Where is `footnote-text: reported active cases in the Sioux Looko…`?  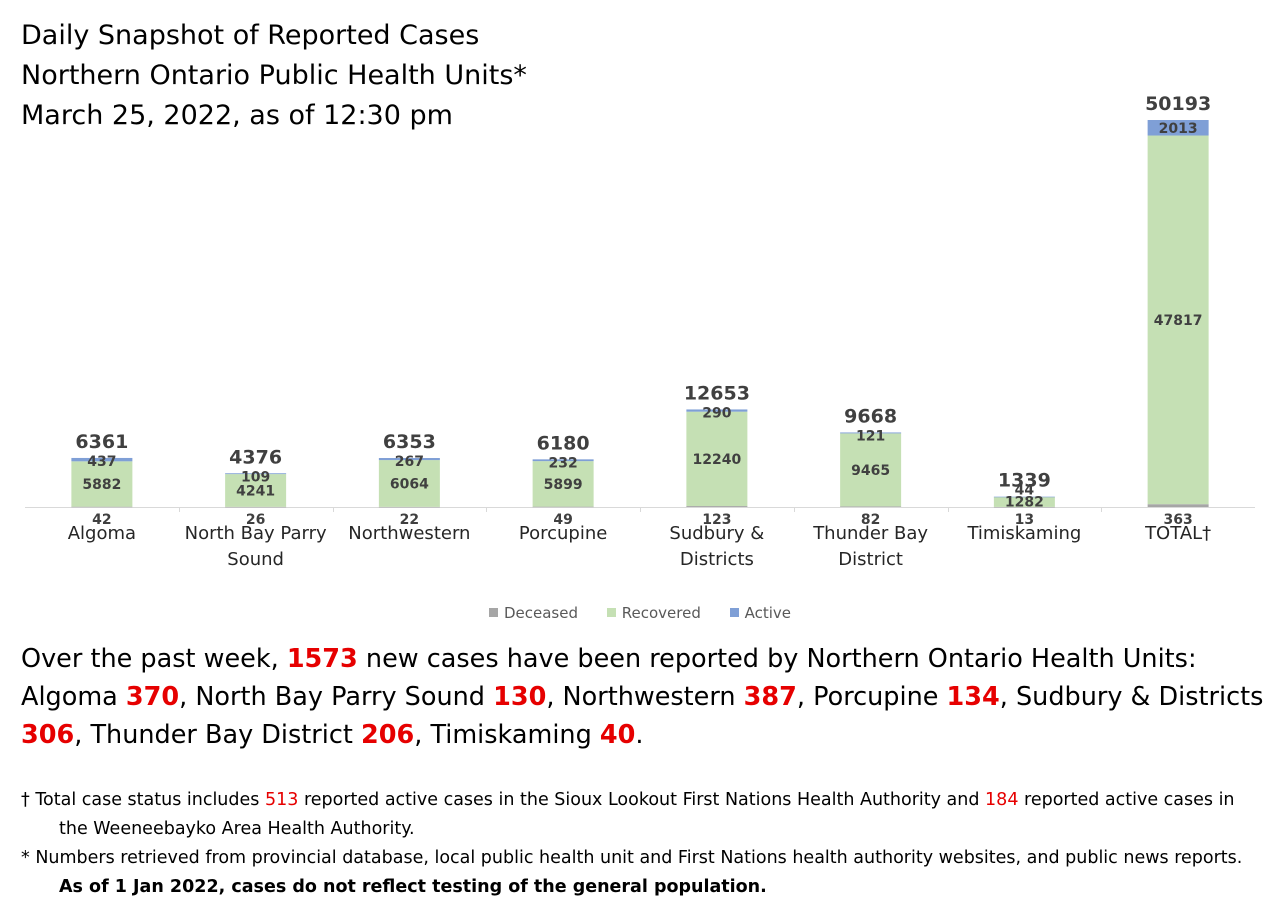
footnote-text: reported active cases in the Sioux Looko… is located at coordinates (642, 800).